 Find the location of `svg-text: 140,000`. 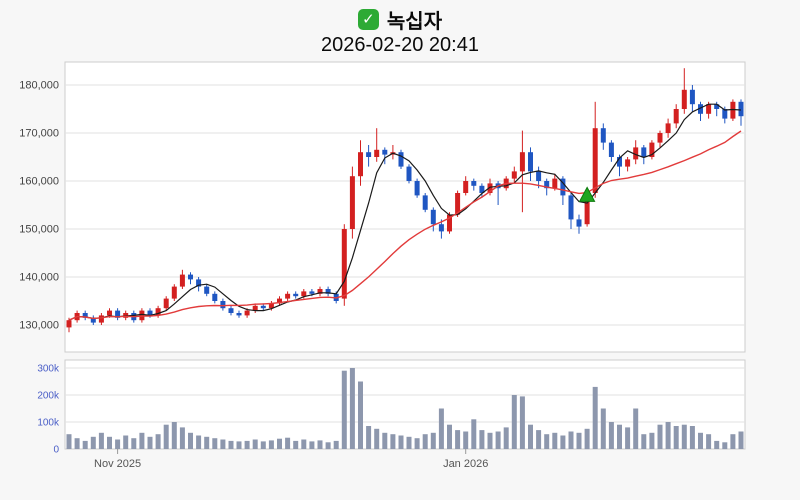

svg-text: 140,000 is located at coordinates (39, 278).